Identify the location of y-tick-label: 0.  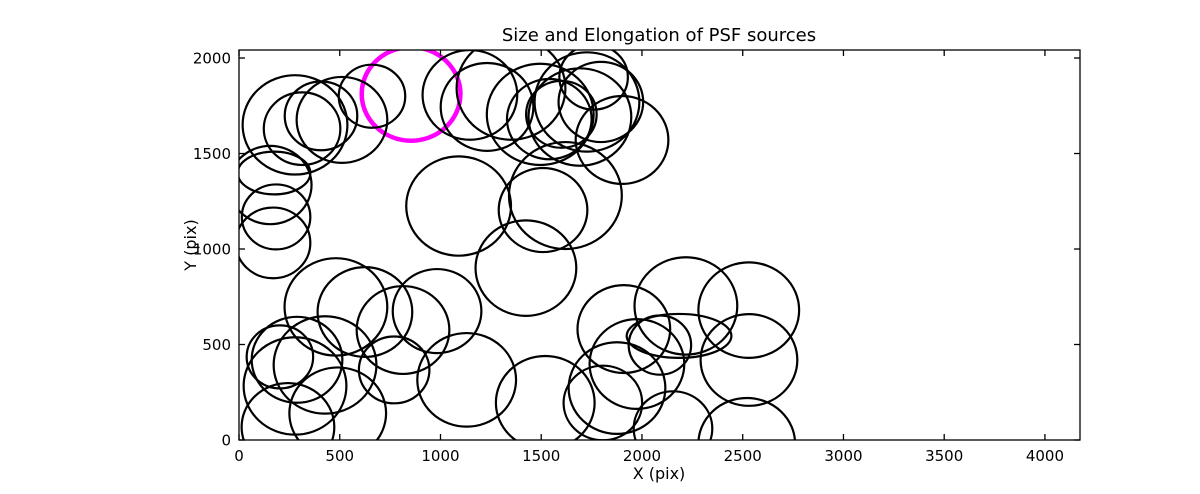
(226, 441).